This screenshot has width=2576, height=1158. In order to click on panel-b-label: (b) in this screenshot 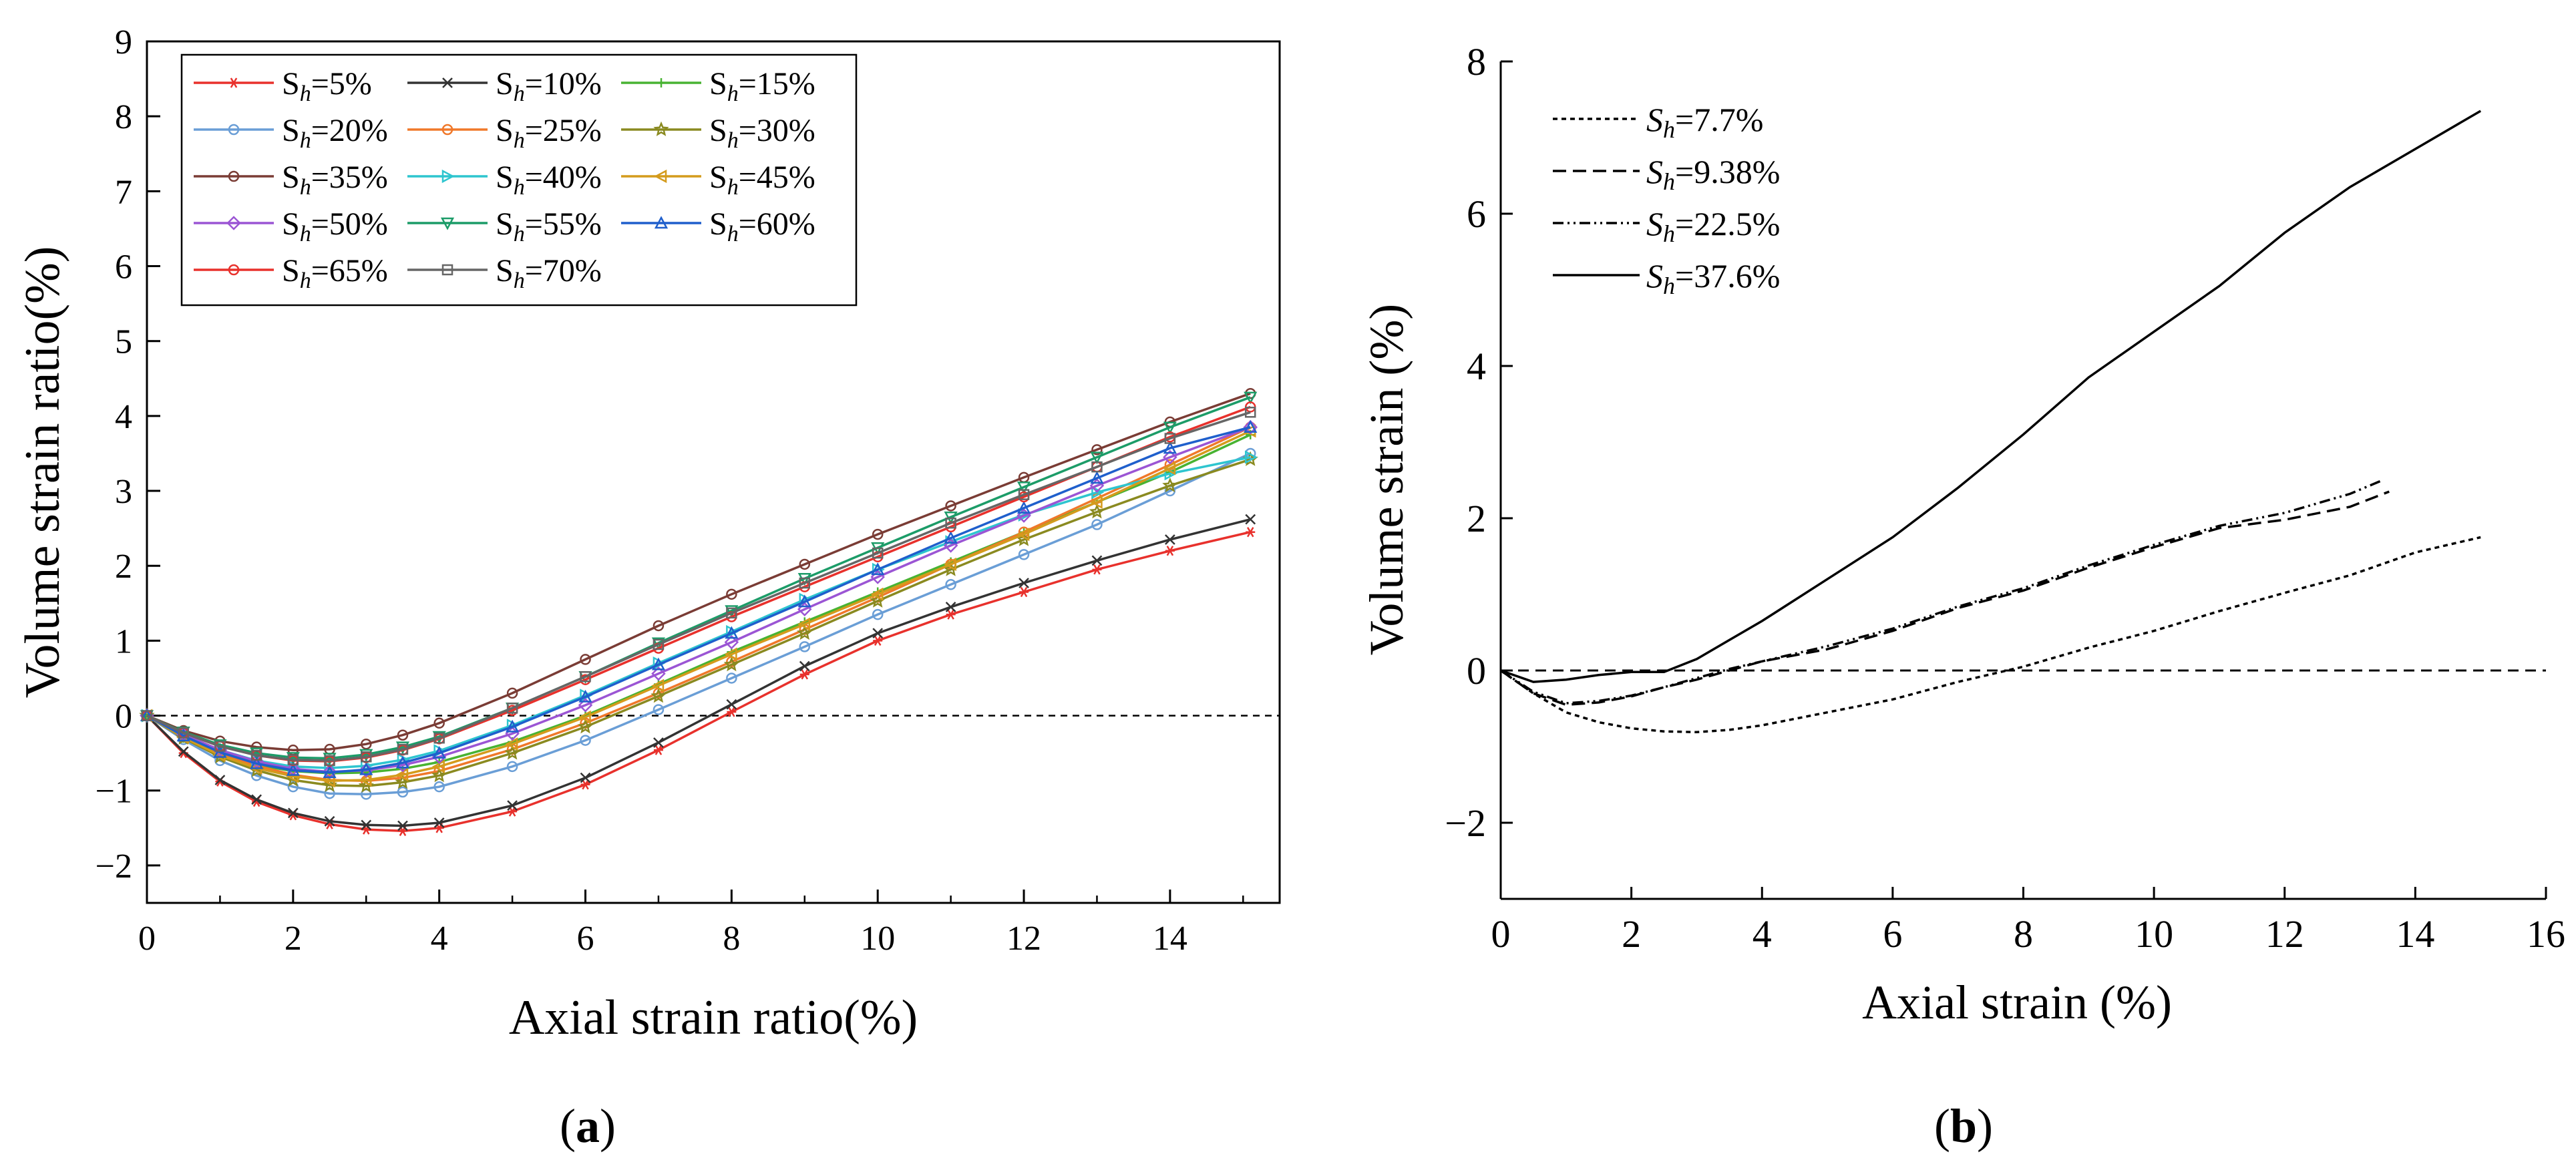, I will do `click(1963, 1126)`.